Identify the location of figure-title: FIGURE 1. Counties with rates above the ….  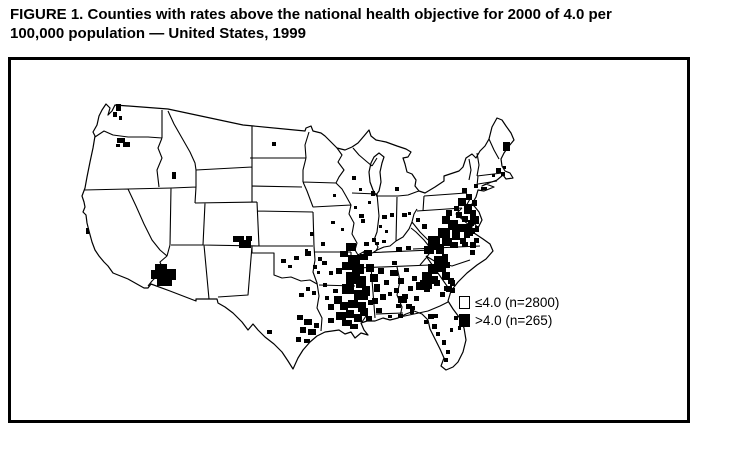
(371, 24).